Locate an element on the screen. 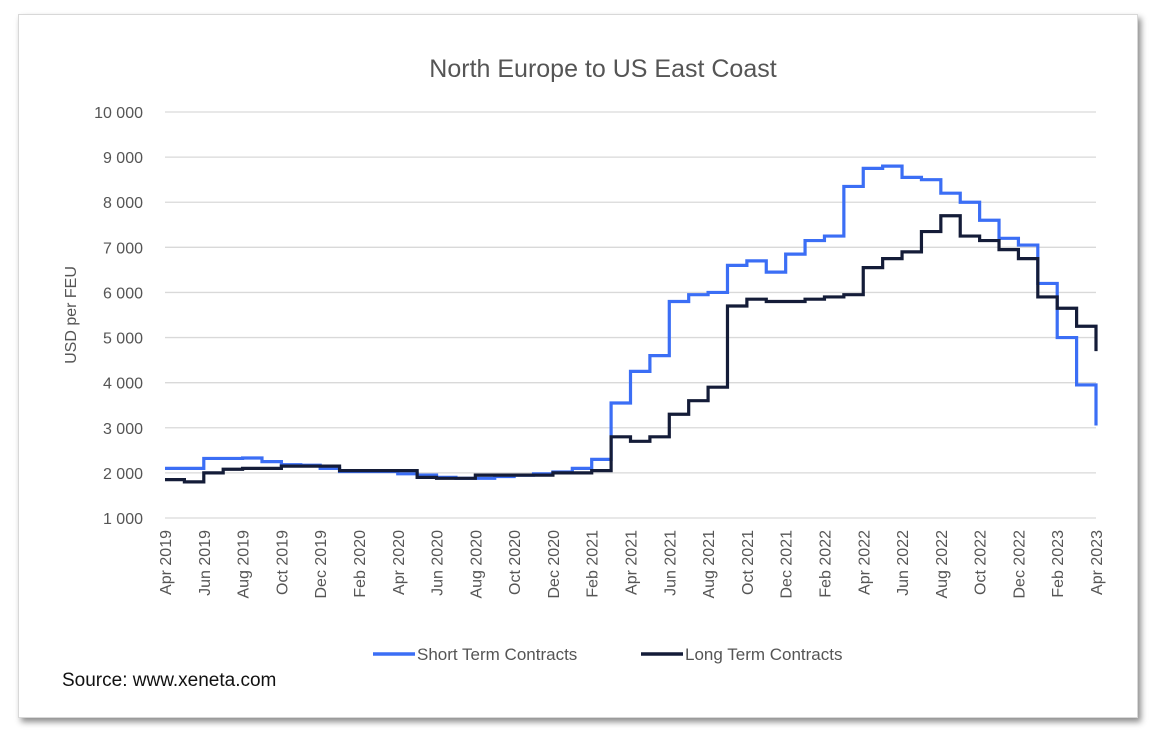 This screenshot has height=742, width=1155. chart-title: North Europe to US East Coast is located at coordinates (602, 69).